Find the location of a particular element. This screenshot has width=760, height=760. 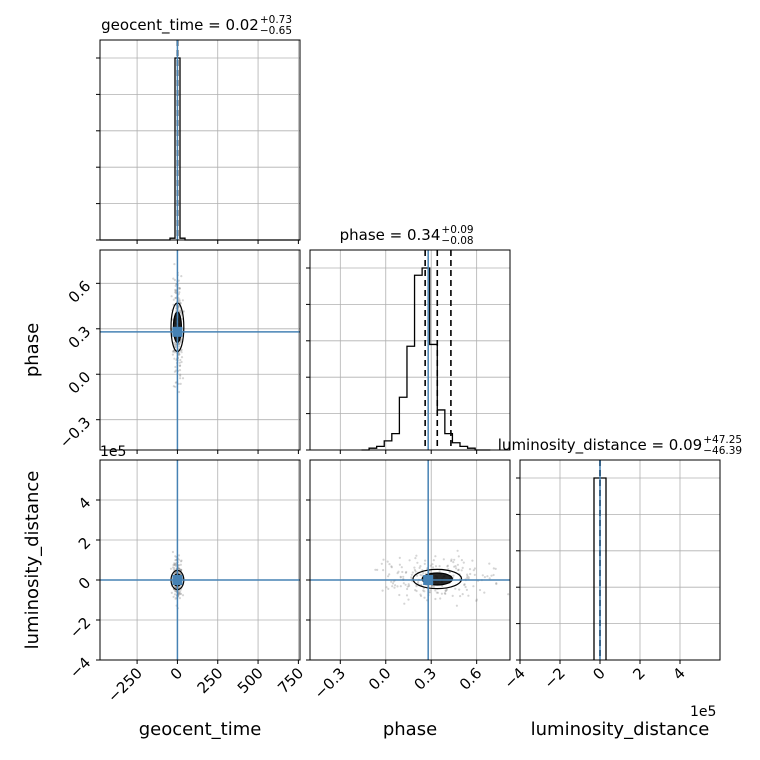

title-luminosity_distance: luminosity_distance = 0.09 +47.25−46.39 is located at coordinates (620, 445).